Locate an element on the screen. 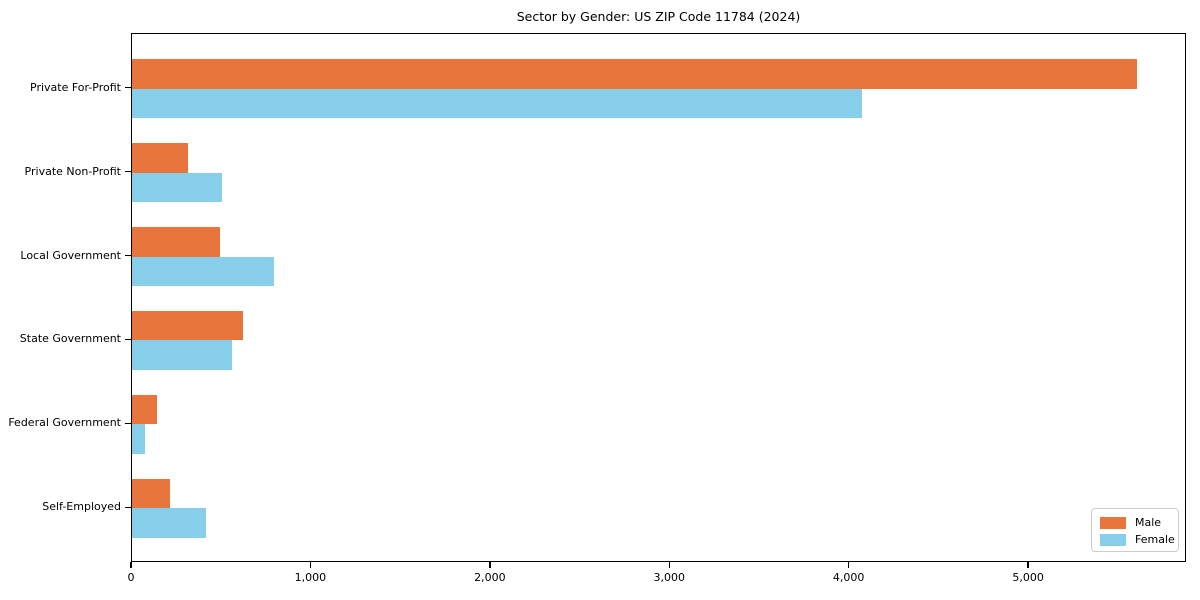 Image resolution: width=1200 pixels, height=600 pixels. legend-entry-female: Female is located at coordinates (1137, 539).